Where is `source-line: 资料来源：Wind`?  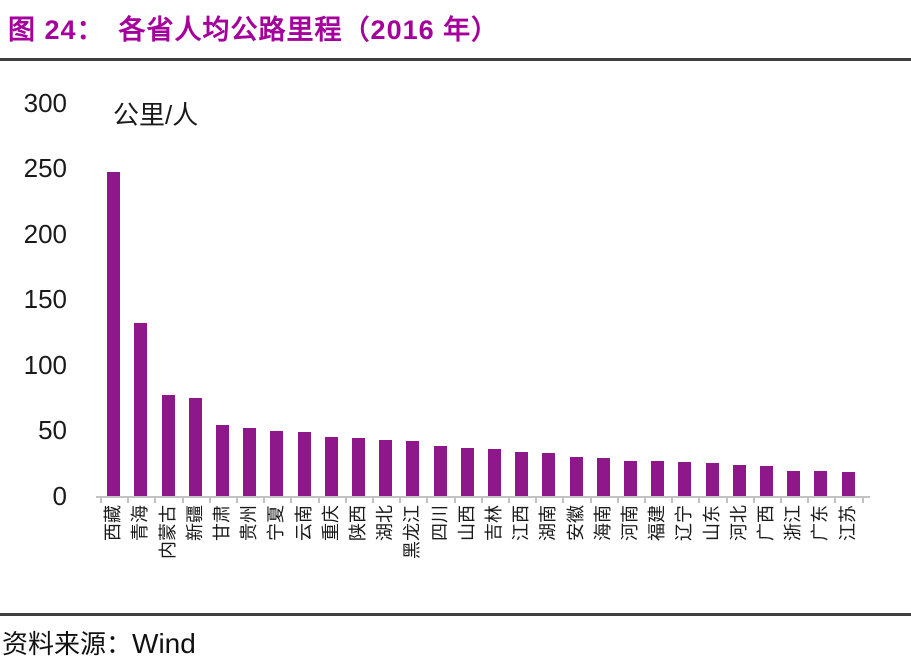 source-line: 资料来源：Wind is located at coordinates (99, 642).